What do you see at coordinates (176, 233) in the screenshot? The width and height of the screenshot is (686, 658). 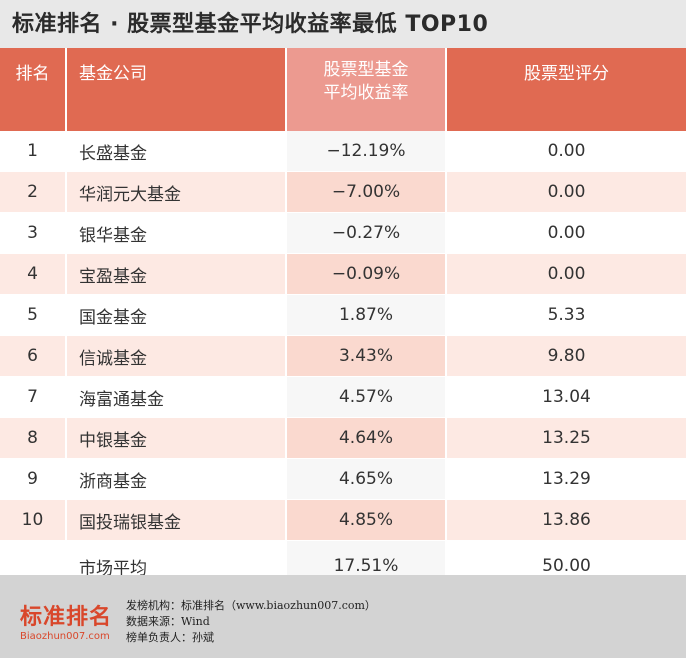 I see `company-cell: 银华基金` at bounding box center [176, 233].